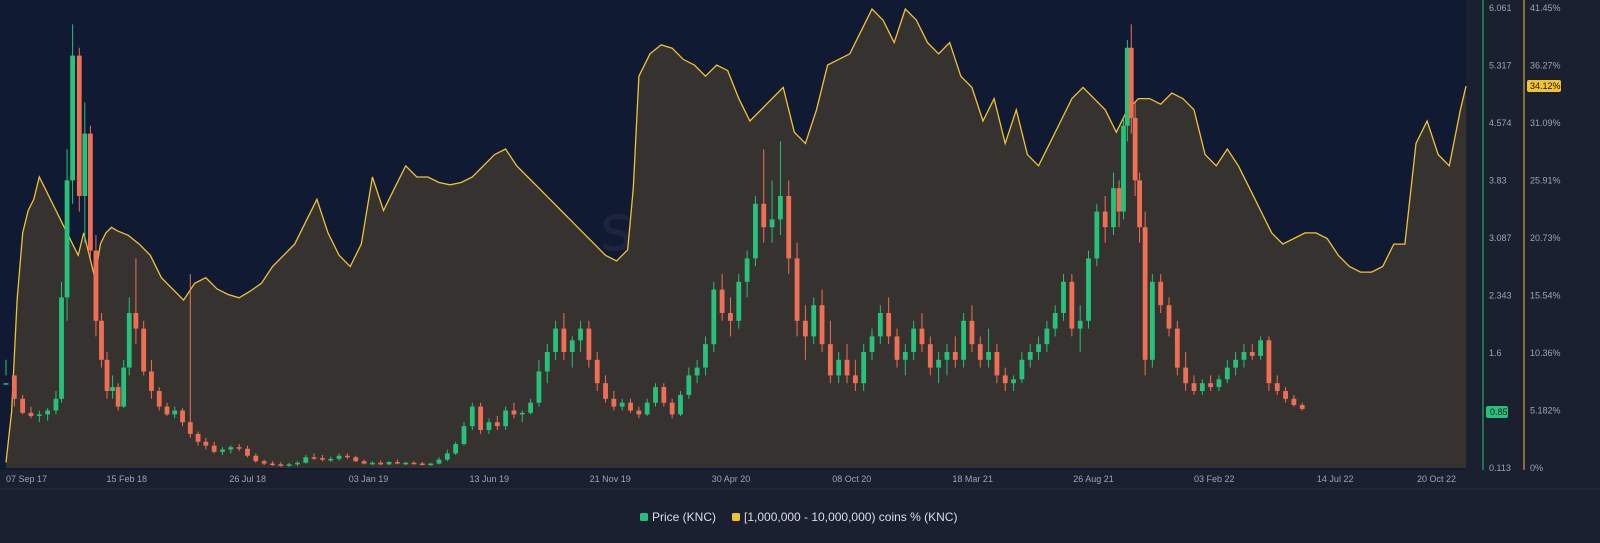 The width and height of the screenshot is (1600, 543). I want to click on price-axis-tick: 2.343, so click(1500, 296).